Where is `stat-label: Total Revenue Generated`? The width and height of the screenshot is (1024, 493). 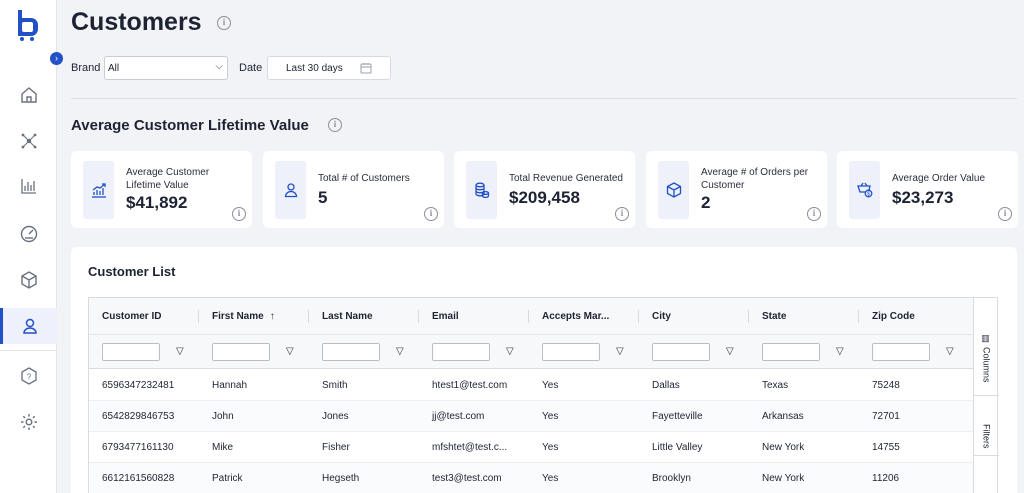
stat-label: Total Revenue Generated is located at coordinates (566, 178).